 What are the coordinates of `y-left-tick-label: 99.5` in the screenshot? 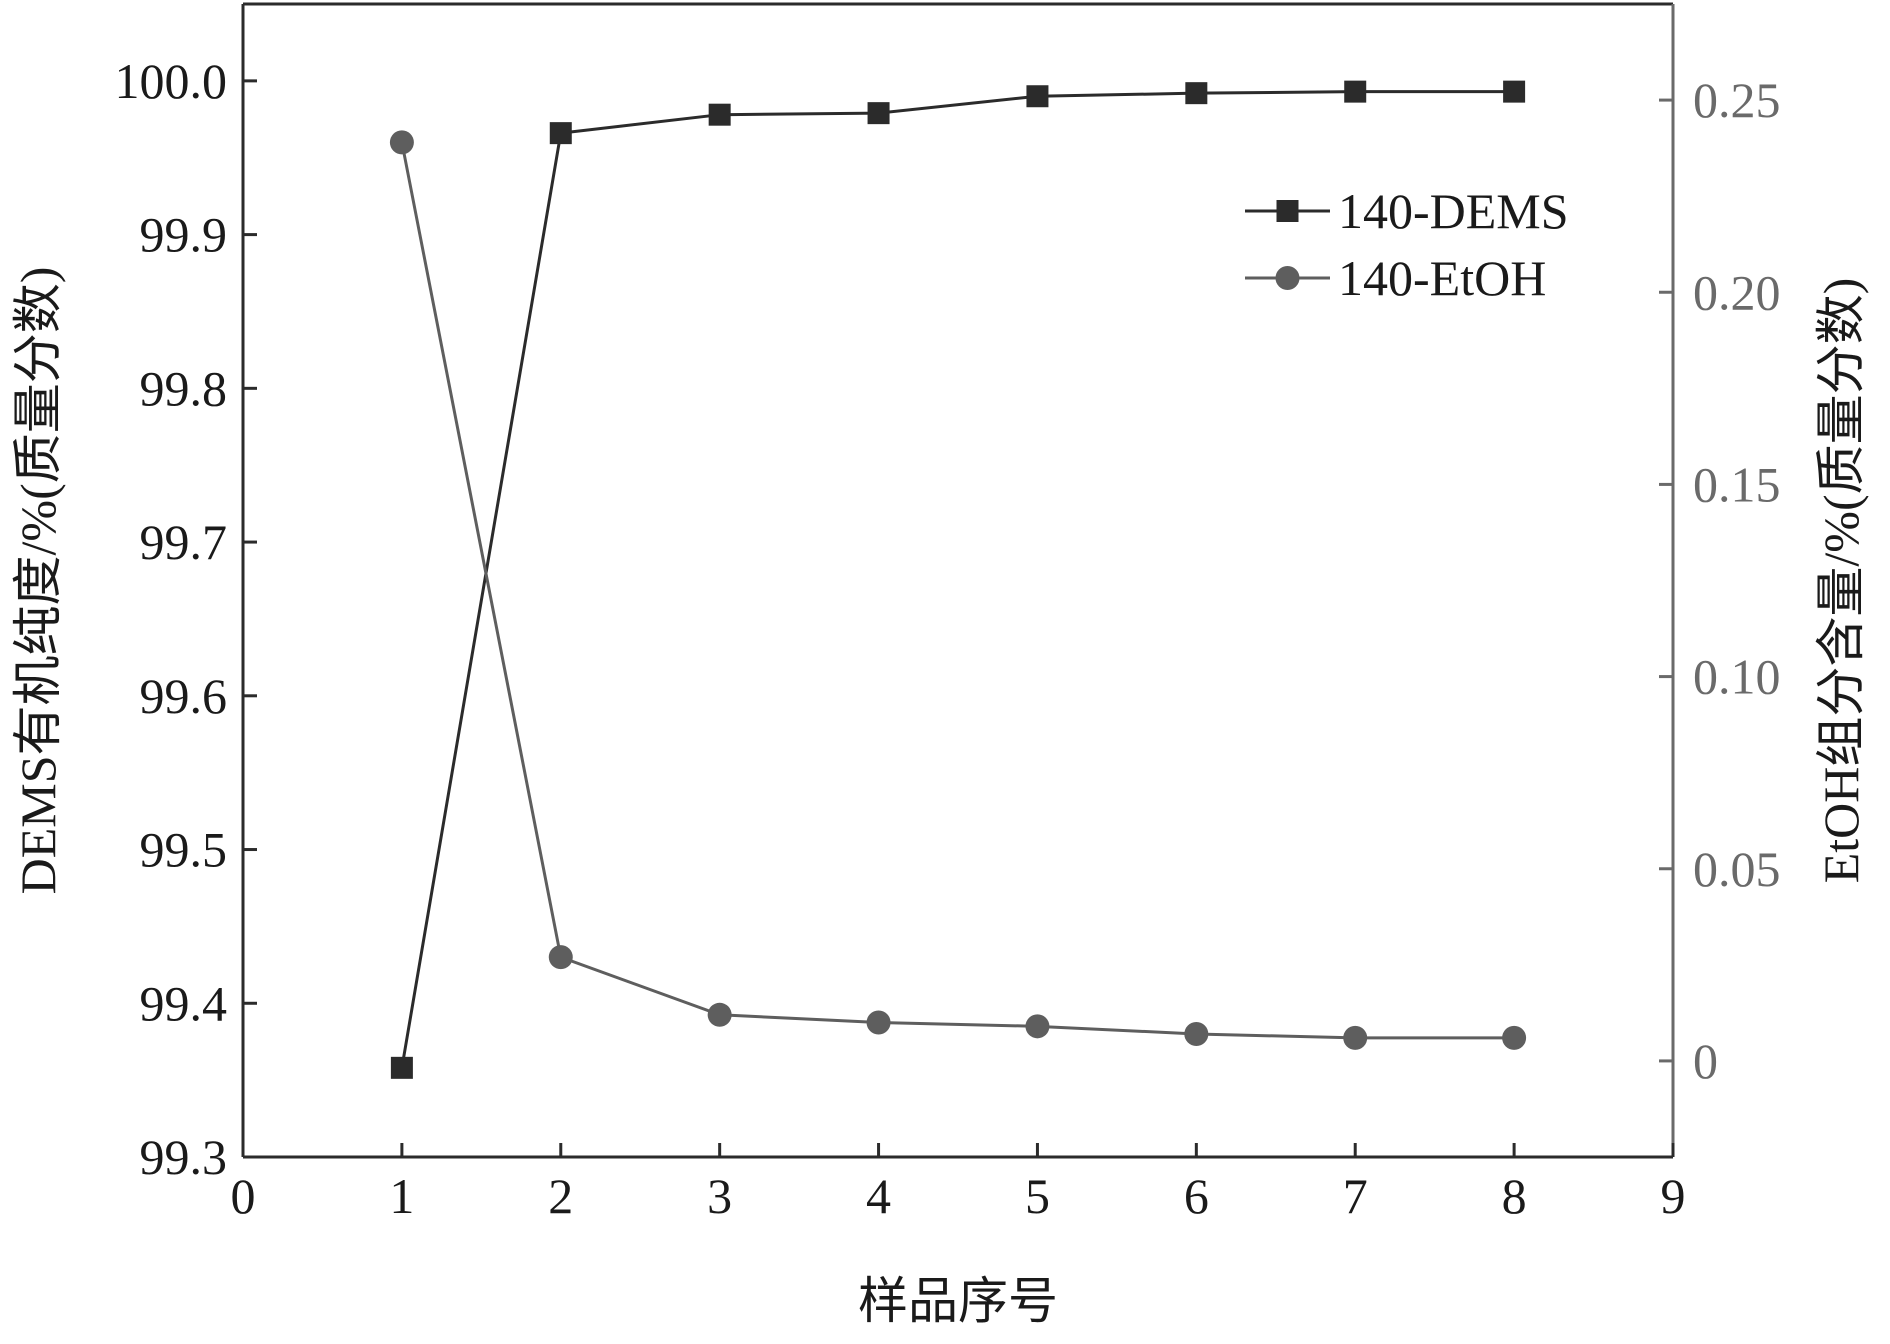 It's located at (184, 850).